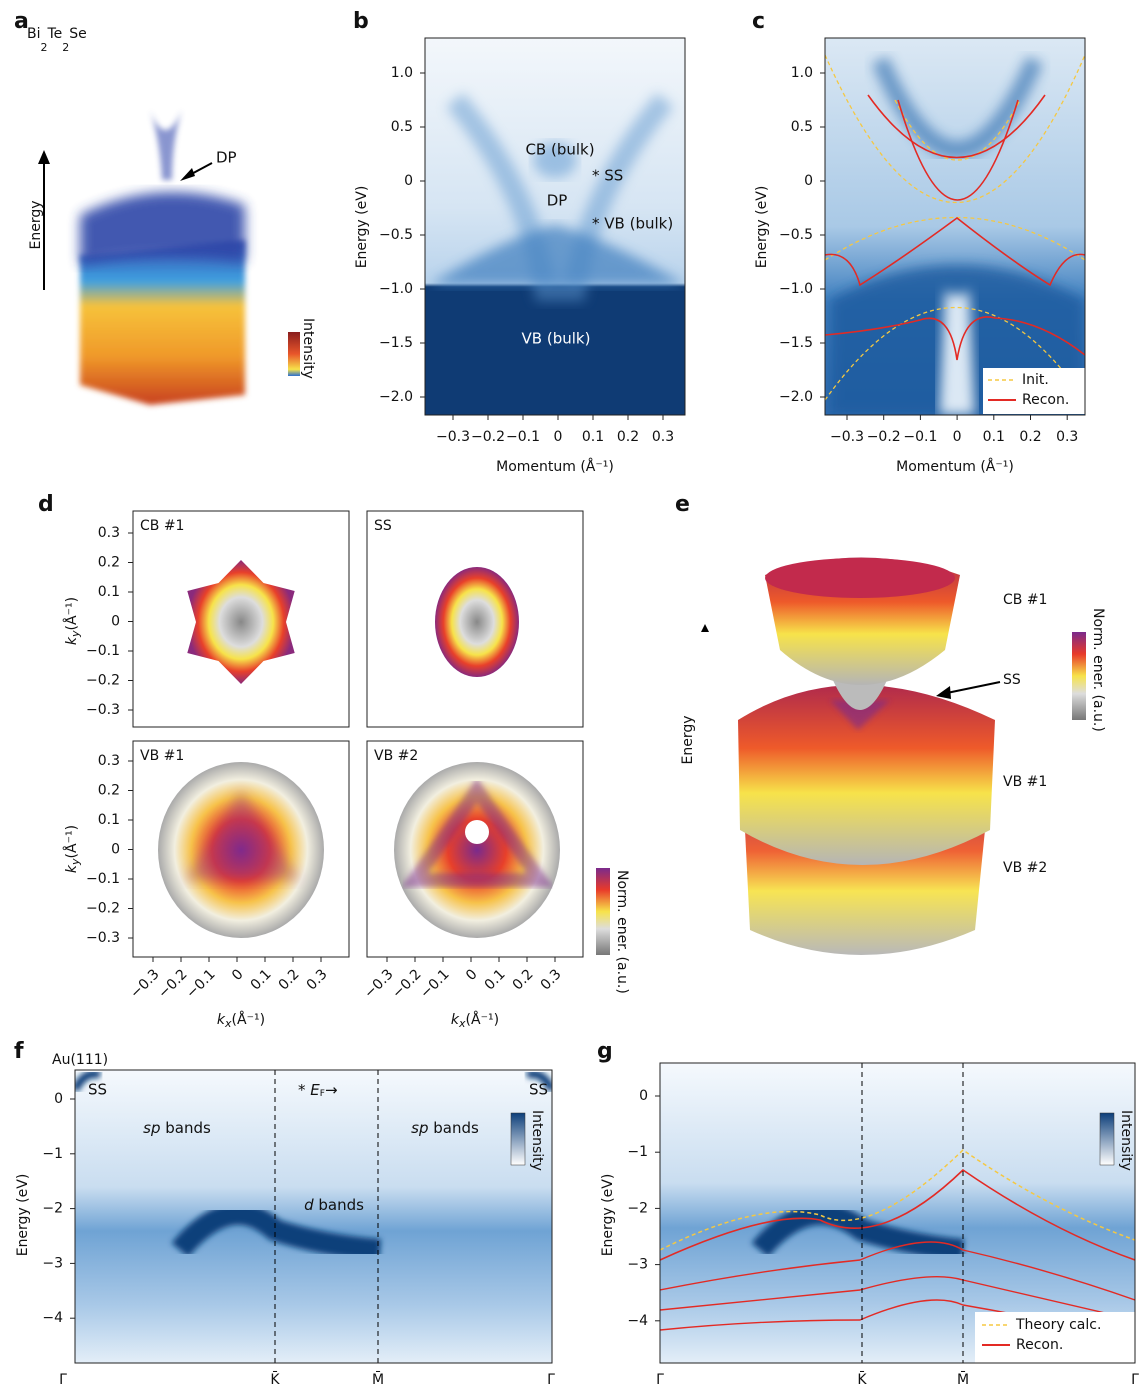  What do you see at coordinates (802, 127) in the screenshot?
I see `y-tick-label: 0.5` at bounding box center [802, 127].